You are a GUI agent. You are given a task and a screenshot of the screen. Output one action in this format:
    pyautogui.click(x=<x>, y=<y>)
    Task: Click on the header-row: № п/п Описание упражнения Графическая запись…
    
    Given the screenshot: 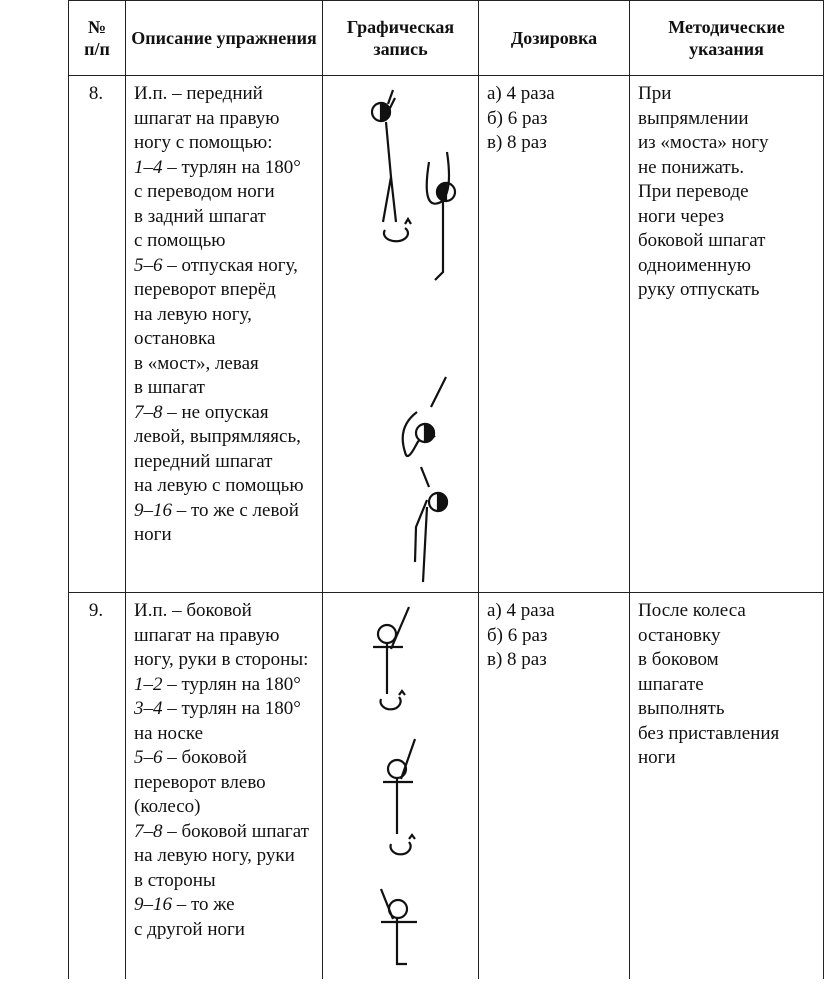 What is the action you would take?
    pyautogui.click(x=446, y=38)
    